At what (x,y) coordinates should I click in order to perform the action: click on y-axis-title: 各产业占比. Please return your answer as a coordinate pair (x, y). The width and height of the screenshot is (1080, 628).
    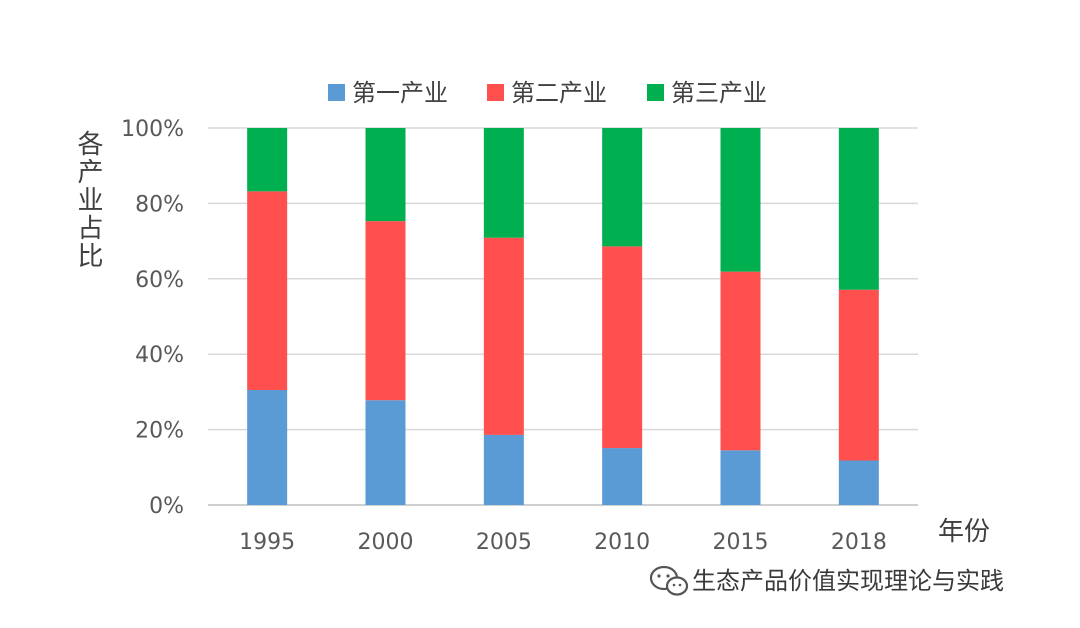
    Looking at the image, I should click on (88, 200).